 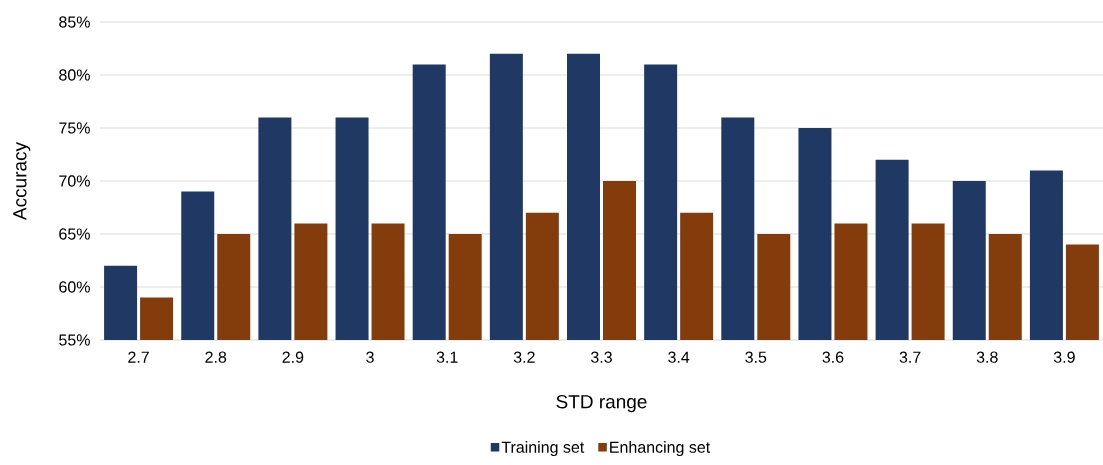 I want to click on y-tick-label: 75%, so click(x=74, y=128).